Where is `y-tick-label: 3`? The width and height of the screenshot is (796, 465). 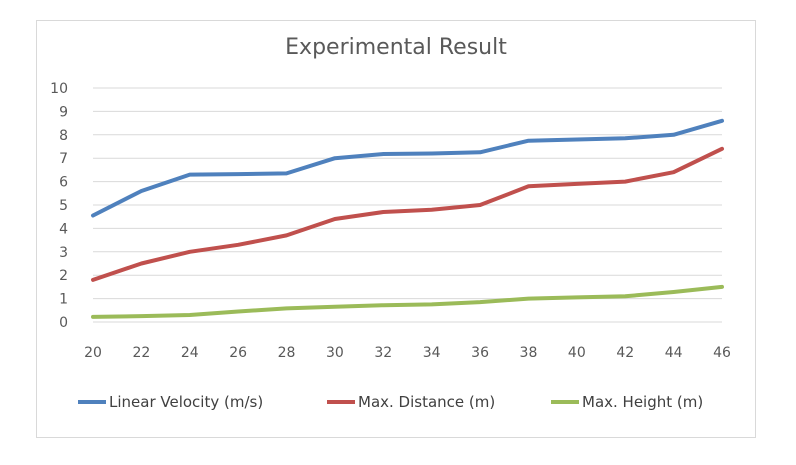 y-tick-label: 3 is located at coordinates (63, 253).